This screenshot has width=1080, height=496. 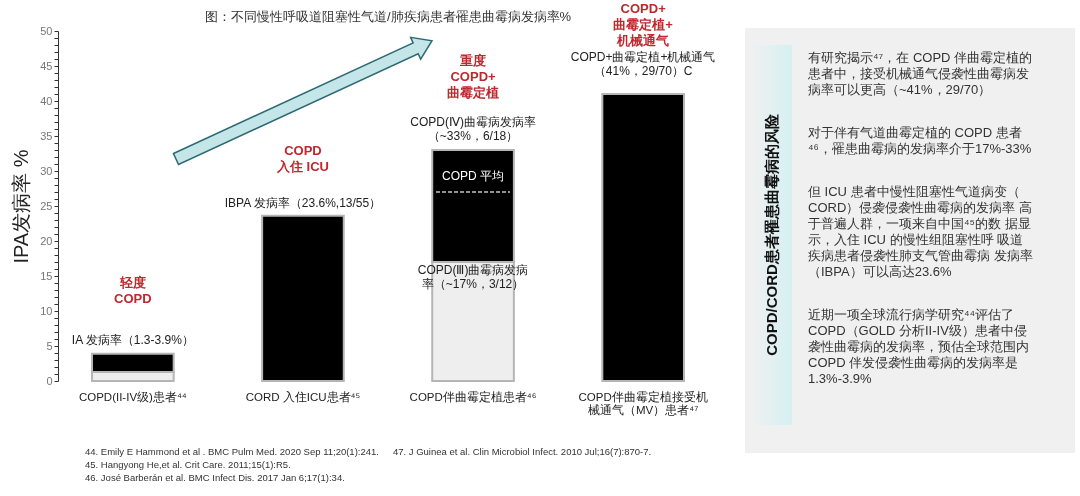 I want to click on y-tick-label: 45, so click(x=46, y=65).